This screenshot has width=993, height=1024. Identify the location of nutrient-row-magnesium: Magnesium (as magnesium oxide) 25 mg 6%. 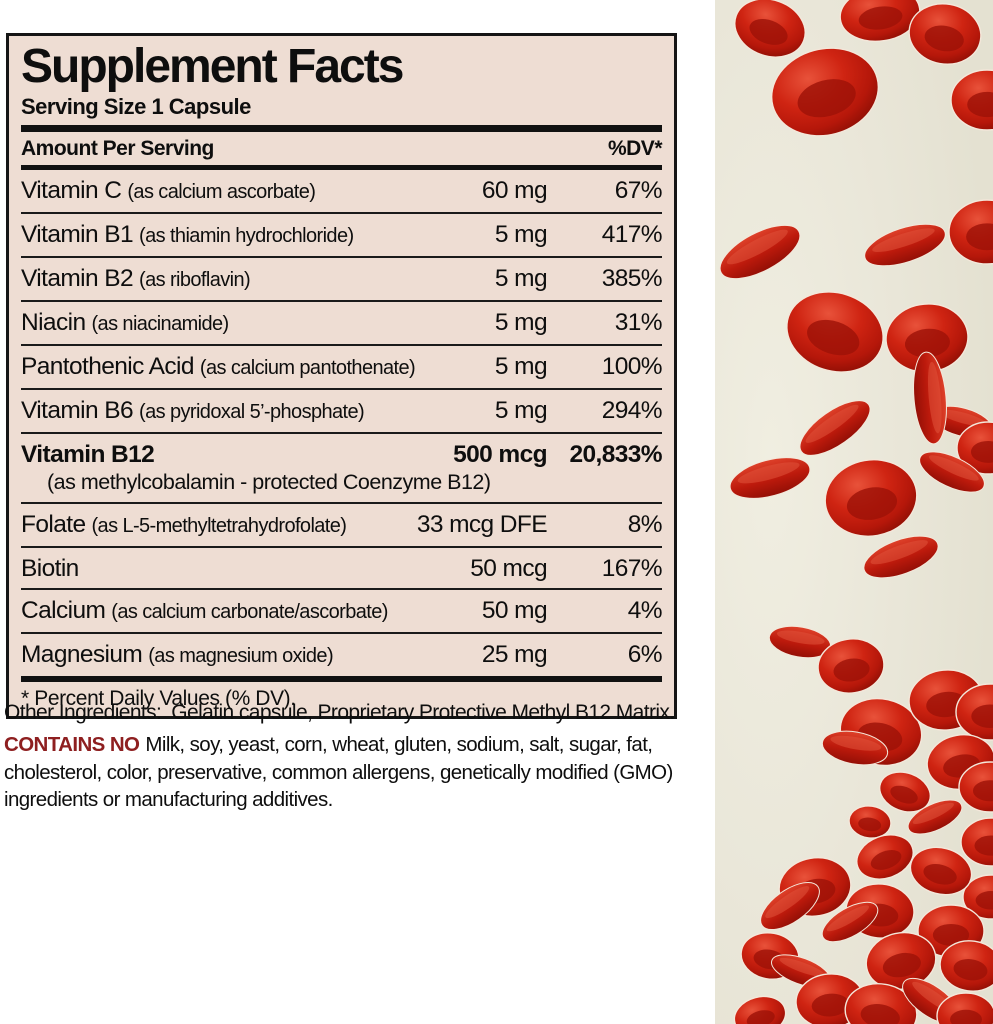
(342, 655).